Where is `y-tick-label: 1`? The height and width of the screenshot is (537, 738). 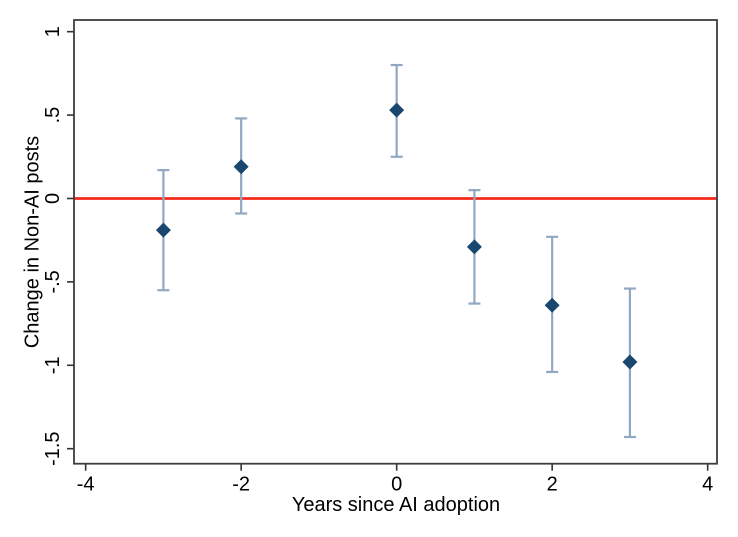 y-tick-label: 1 is located at coordinates (53, 31).